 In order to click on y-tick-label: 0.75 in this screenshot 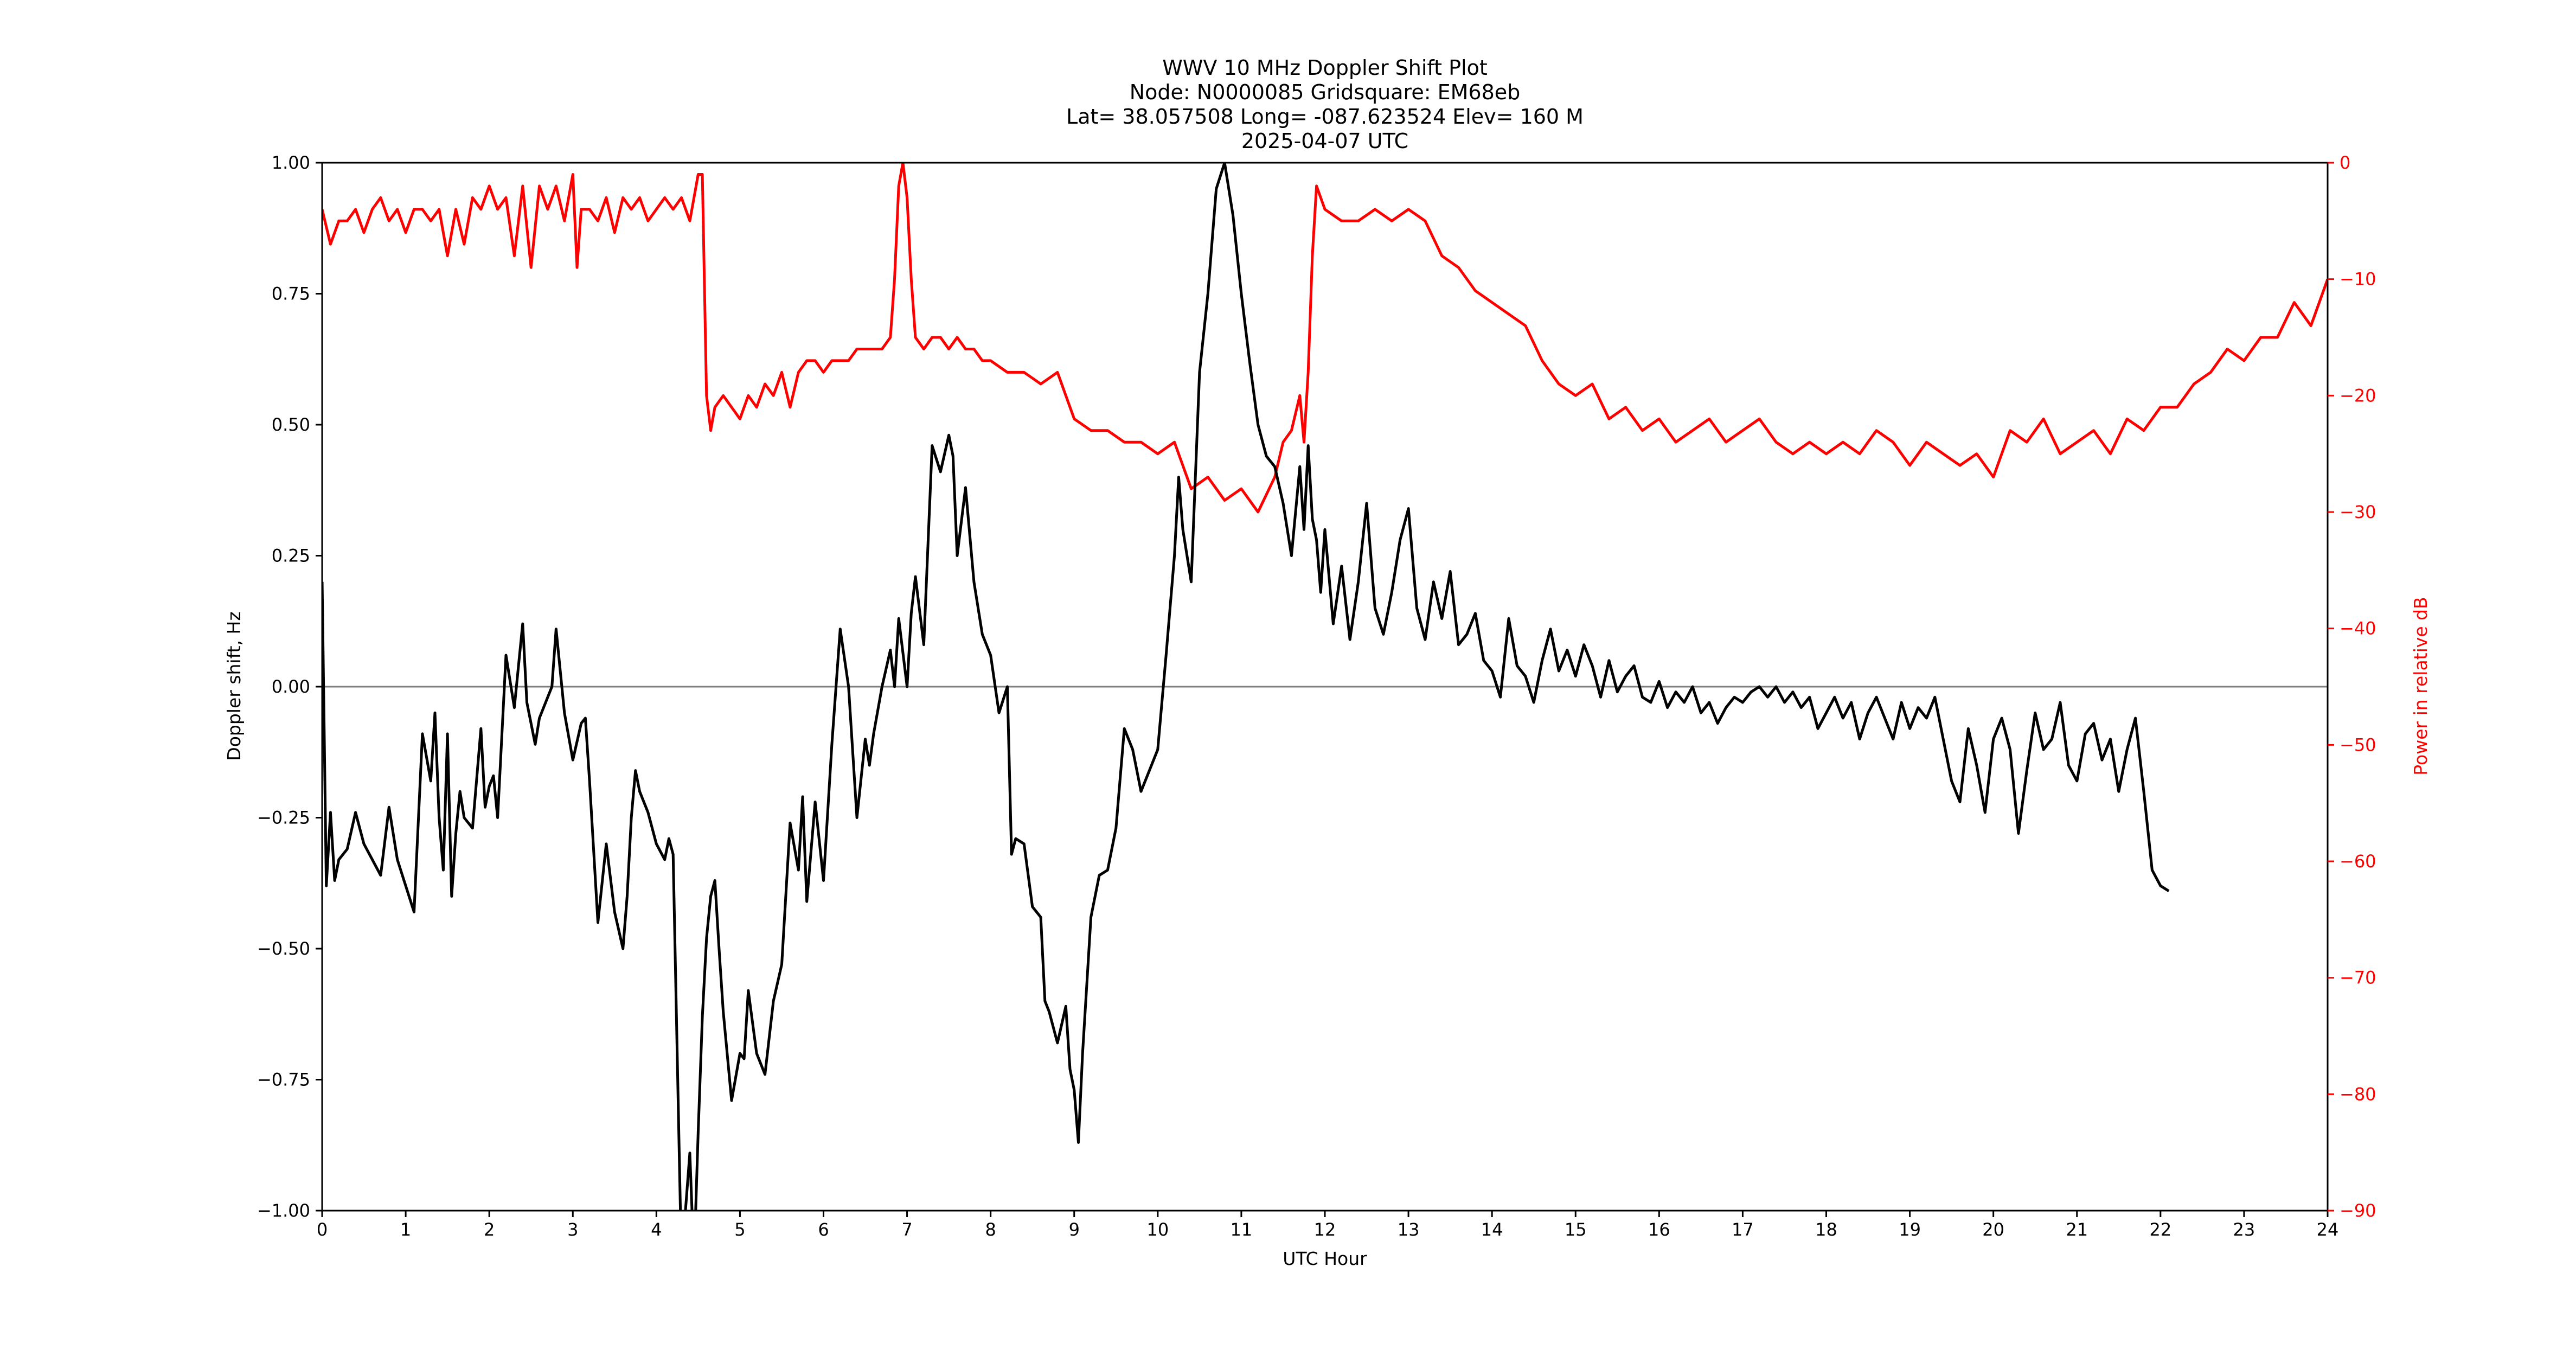, I will do `click(291, 294)`.